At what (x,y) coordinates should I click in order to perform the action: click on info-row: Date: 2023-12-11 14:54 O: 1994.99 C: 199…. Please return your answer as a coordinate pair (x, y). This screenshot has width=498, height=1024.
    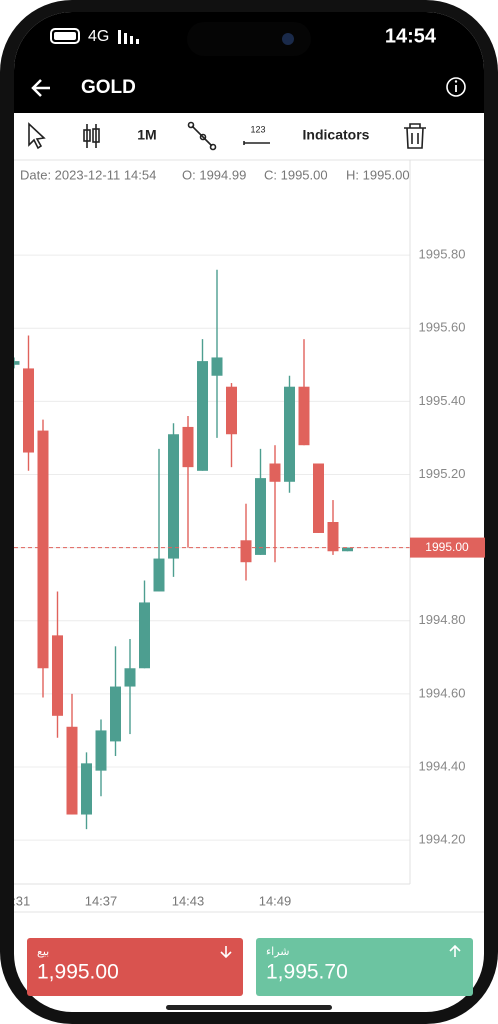
    Looking at the image, I should click on (215, 174).